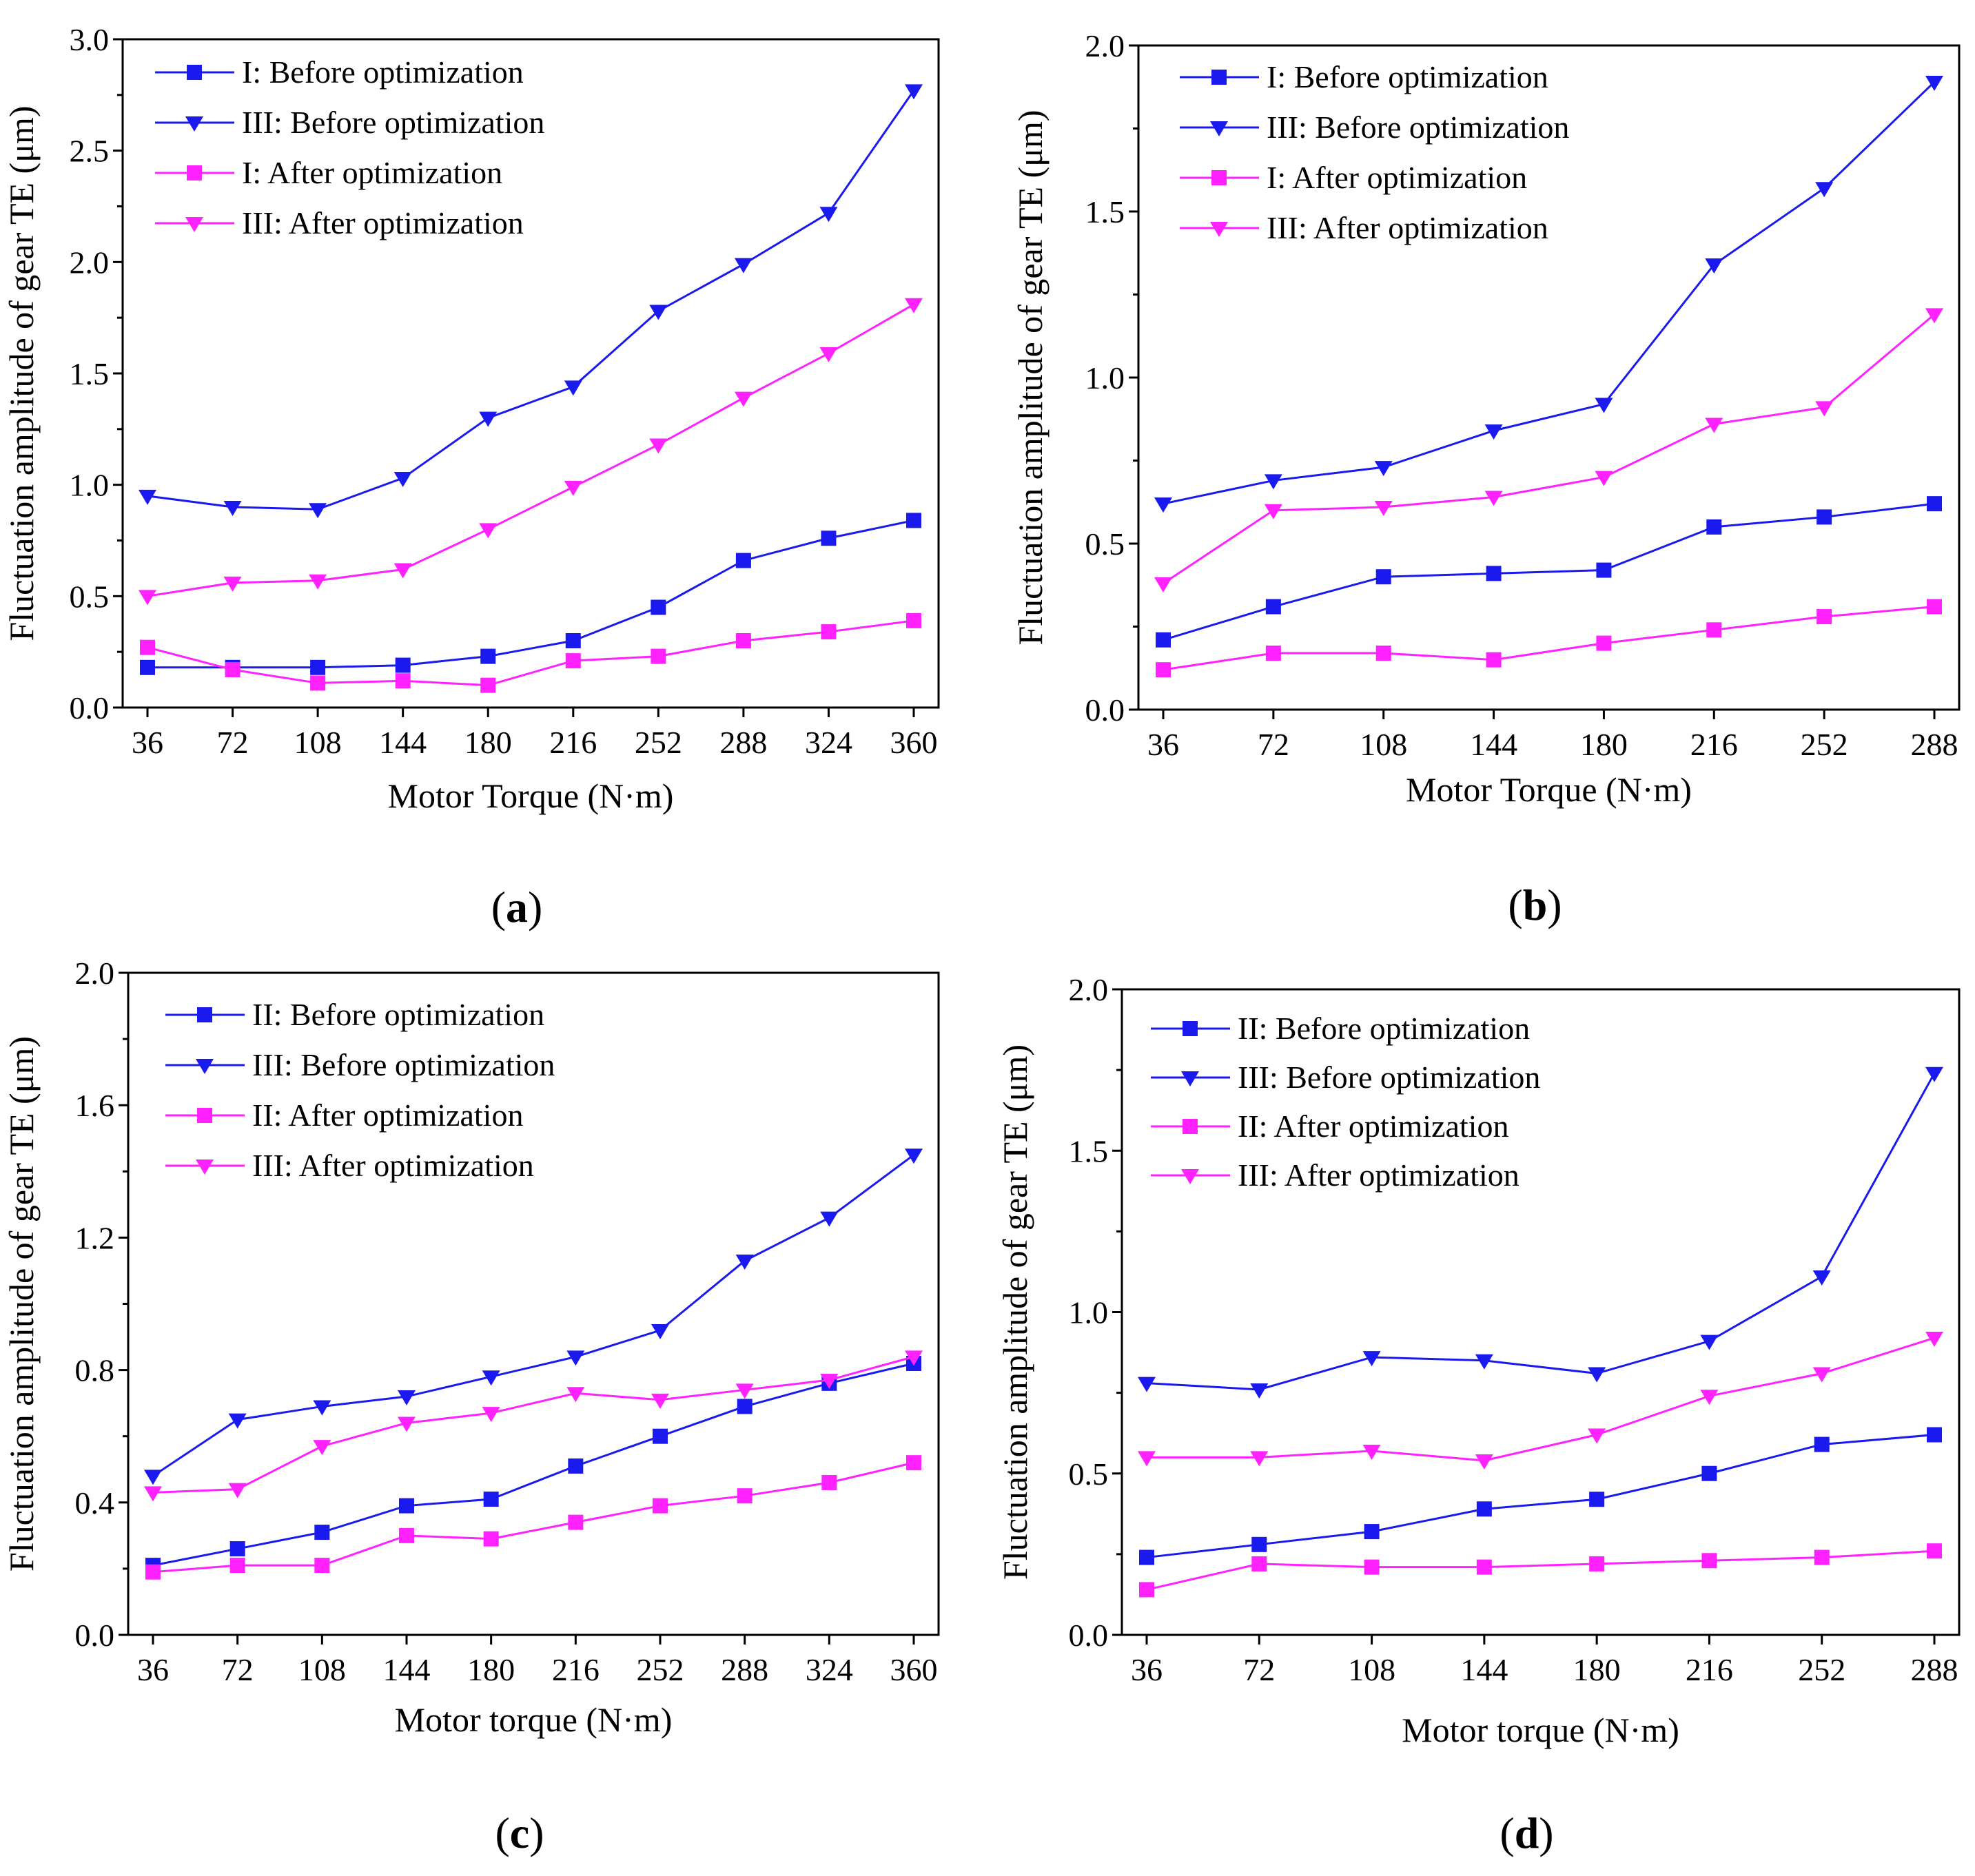  I want to click on y-tick-label: 2.5, so click(90, 151).